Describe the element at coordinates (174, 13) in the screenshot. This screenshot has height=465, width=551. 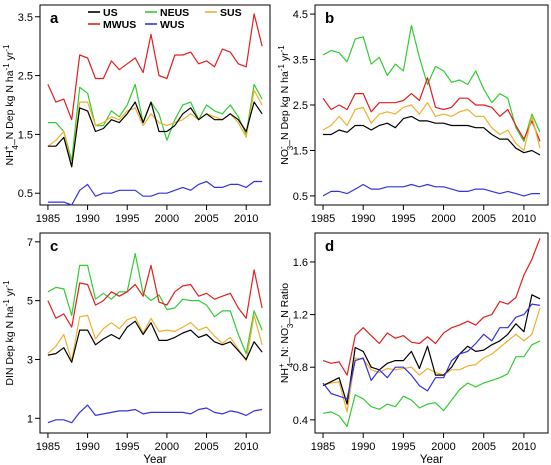
I see `legend-label-neus: NEUS` at that location.